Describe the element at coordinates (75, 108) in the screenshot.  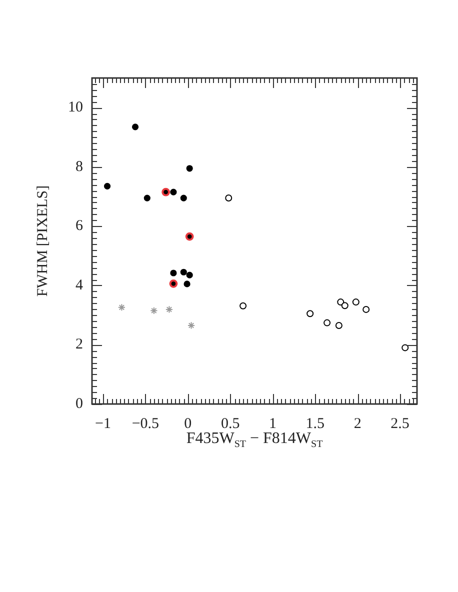
I see `y-tick-label: 10` at that location.